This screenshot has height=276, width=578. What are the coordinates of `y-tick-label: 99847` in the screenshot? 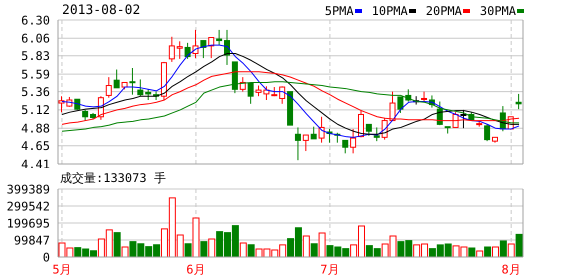 It's located at (32, 240).